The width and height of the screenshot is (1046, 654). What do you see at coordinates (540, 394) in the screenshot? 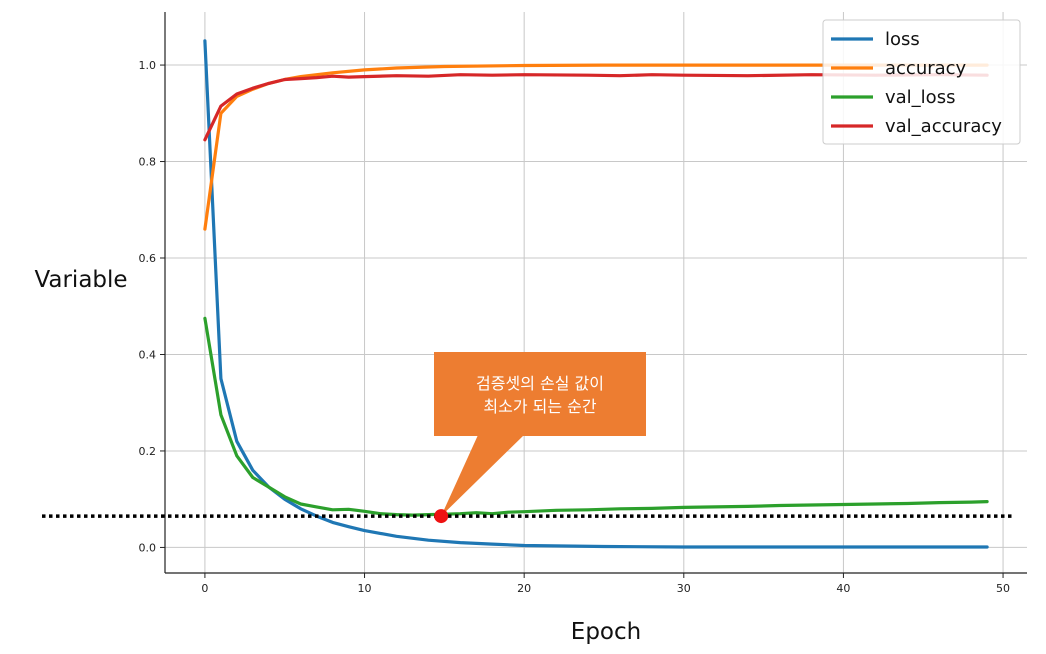
I see `callout-box` at bounding box center [540, 394].